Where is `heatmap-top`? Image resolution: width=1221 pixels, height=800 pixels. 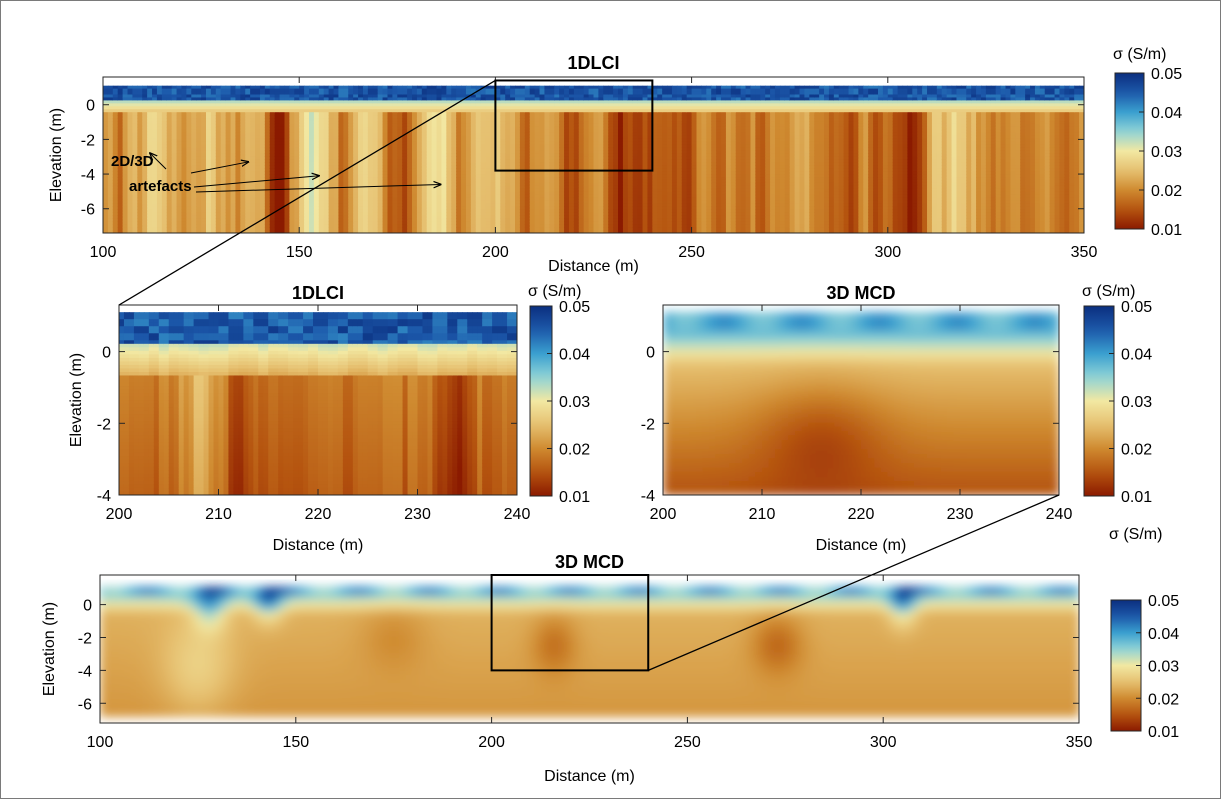
heatmap-top is located at coordinates (594, 160).